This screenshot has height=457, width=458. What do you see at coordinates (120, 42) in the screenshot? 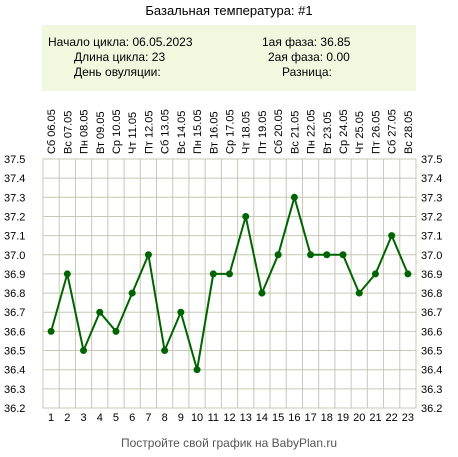
I see `cycle-start-text: Начало цикла: 06.05.2023` at bounding box center [120, 42].